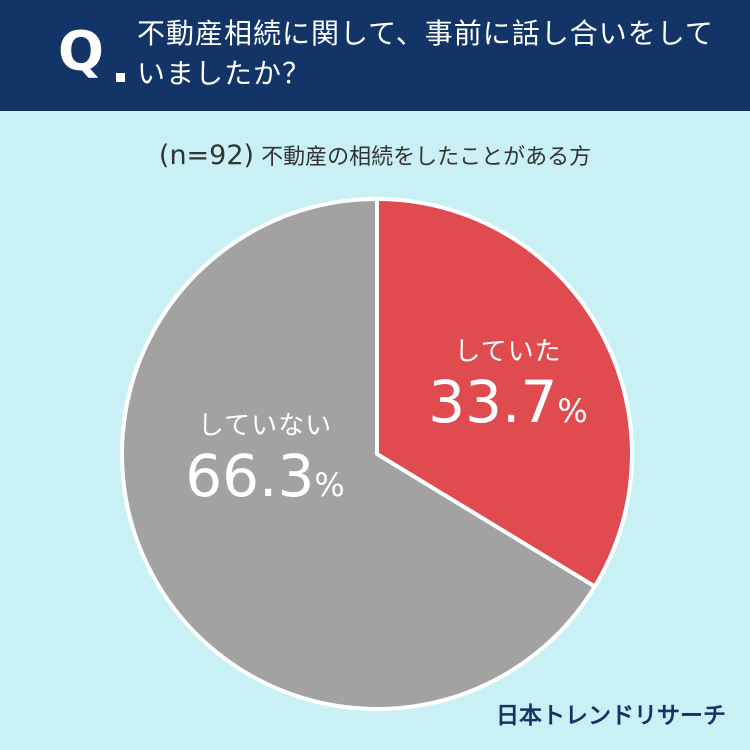 Image resolution: width=750 pixels, height=750 pixels. I want to click on sample-size: (n=92), so click(206, 155).